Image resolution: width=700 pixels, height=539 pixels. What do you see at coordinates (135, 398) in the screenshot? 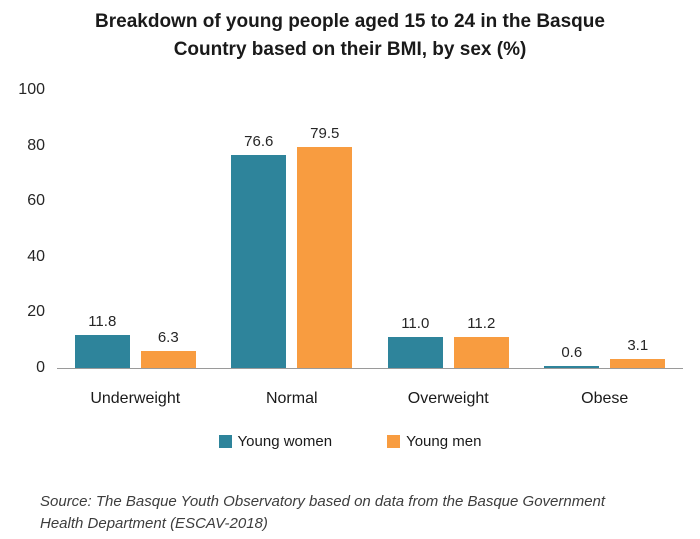
I see `x-axis-label-underweight: Underweight` at bounding box center [135, 398].